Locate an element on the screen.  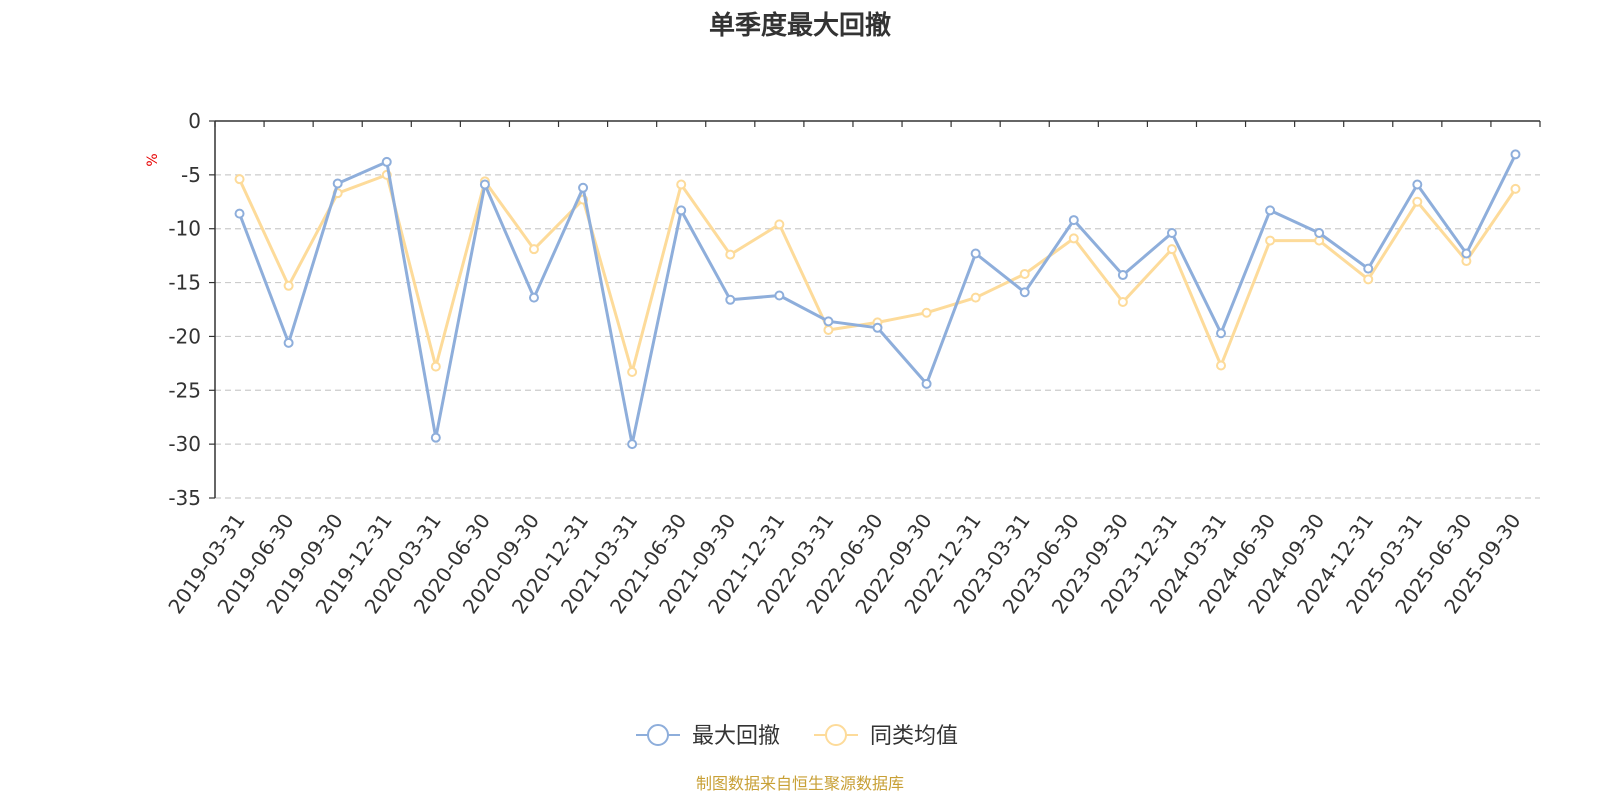
chart-title: 单季度最大回撤 is located at coordinates (800, 25).